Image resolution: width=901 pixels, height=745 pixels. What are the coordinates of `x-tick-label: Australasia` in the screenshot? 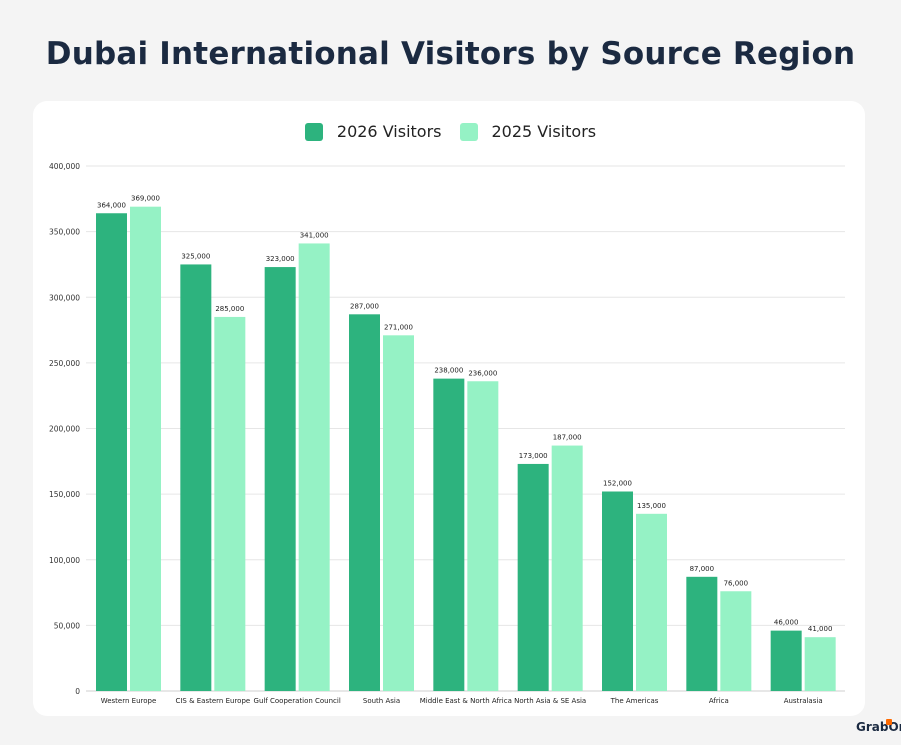 It's located at (803, 701).